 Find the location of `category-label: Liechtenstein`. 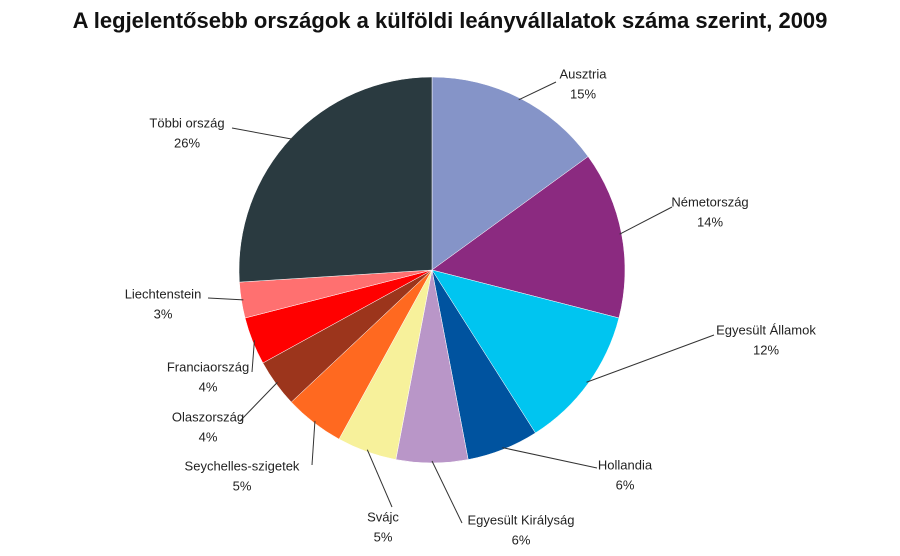

category-label: Liechtenstein is located at coordinates (163, 293).